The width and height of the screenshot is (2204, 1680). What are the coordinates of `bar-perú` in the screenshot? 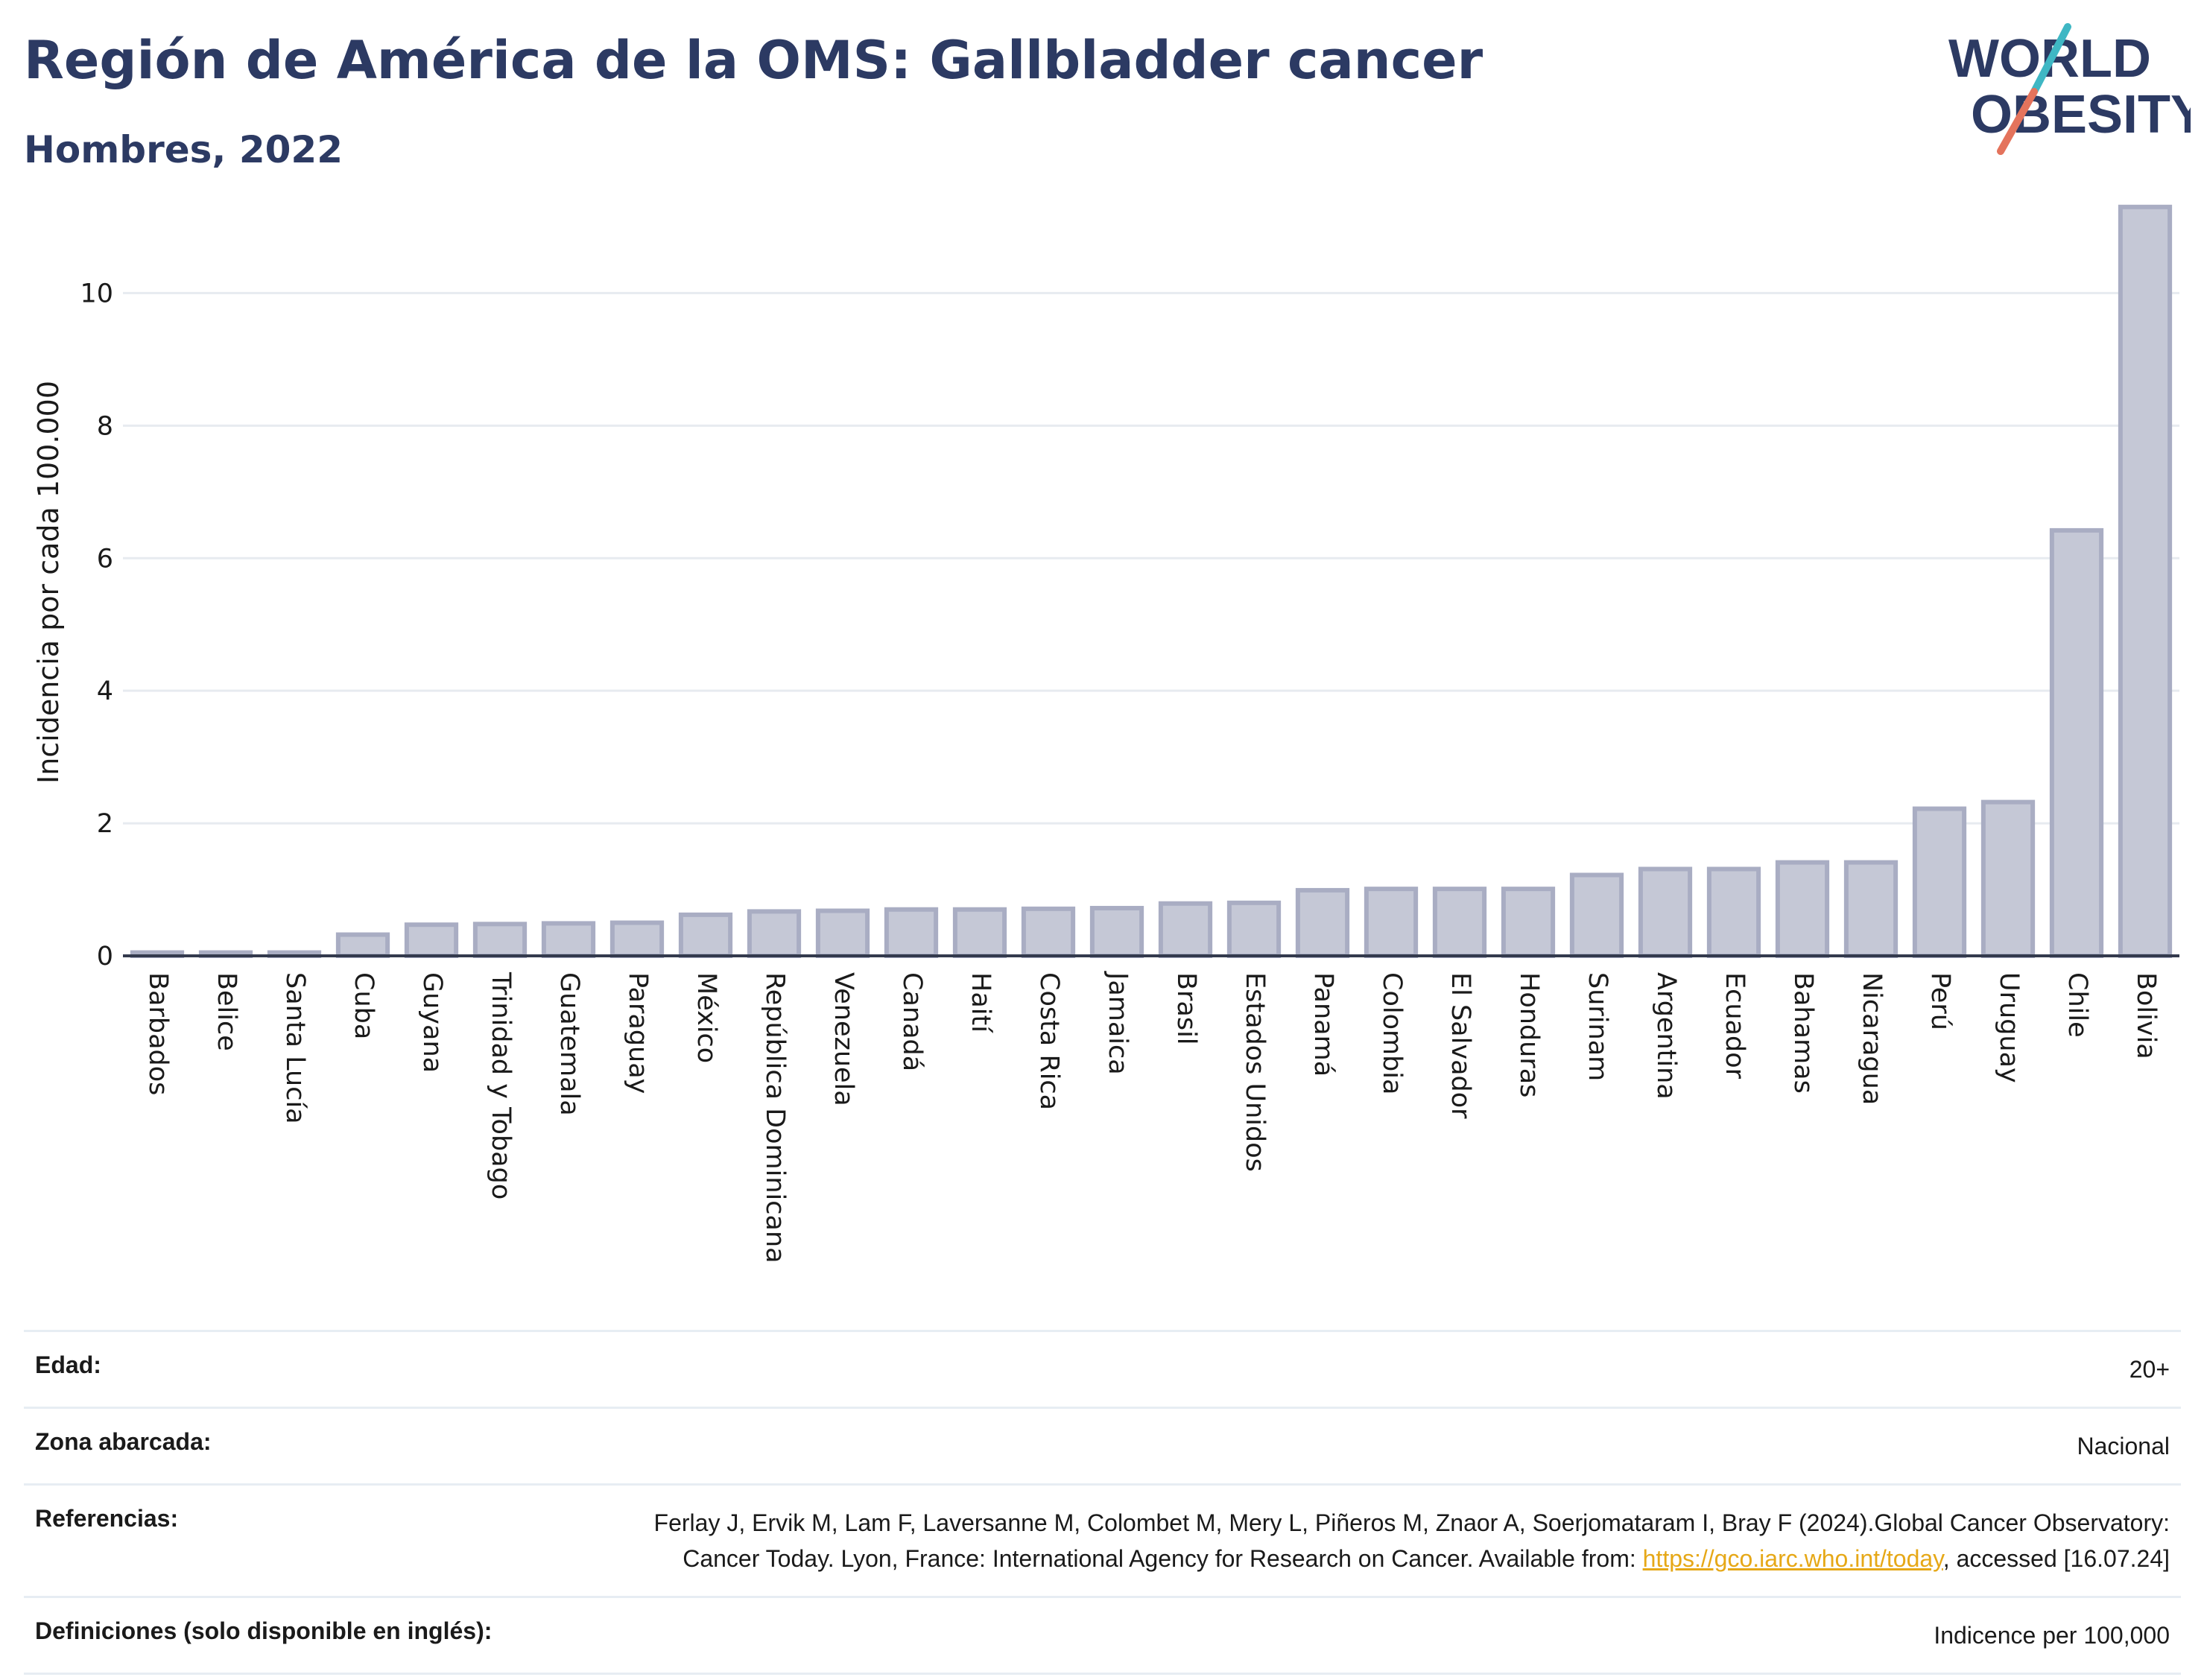 It's located at (1939, 882).